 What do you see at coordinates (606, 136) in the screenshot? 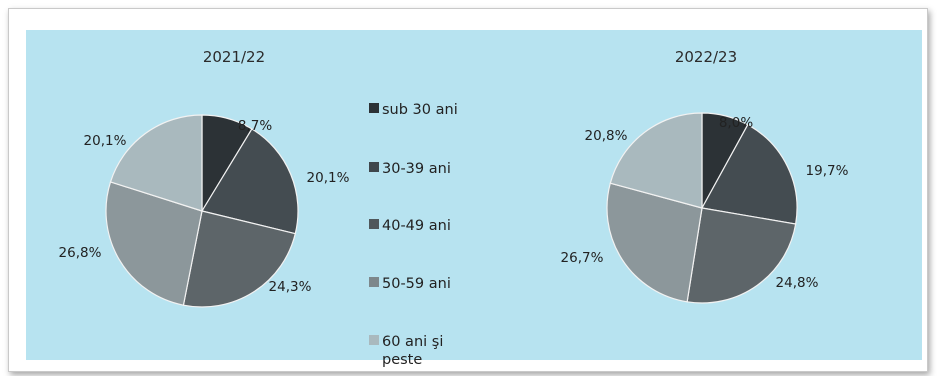
I see `right-pie-label-60plus: 20,8%` at bounding box center [606, 136].